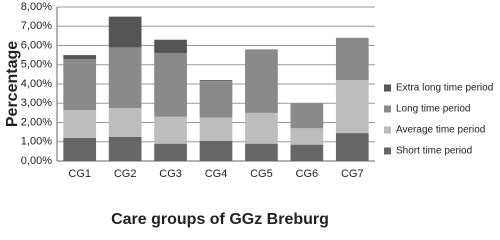  What do you see at coordinates (36, 7) in the screenshot?
I see `y-tick-label: 8,00%` at bounding box center [36, 7].